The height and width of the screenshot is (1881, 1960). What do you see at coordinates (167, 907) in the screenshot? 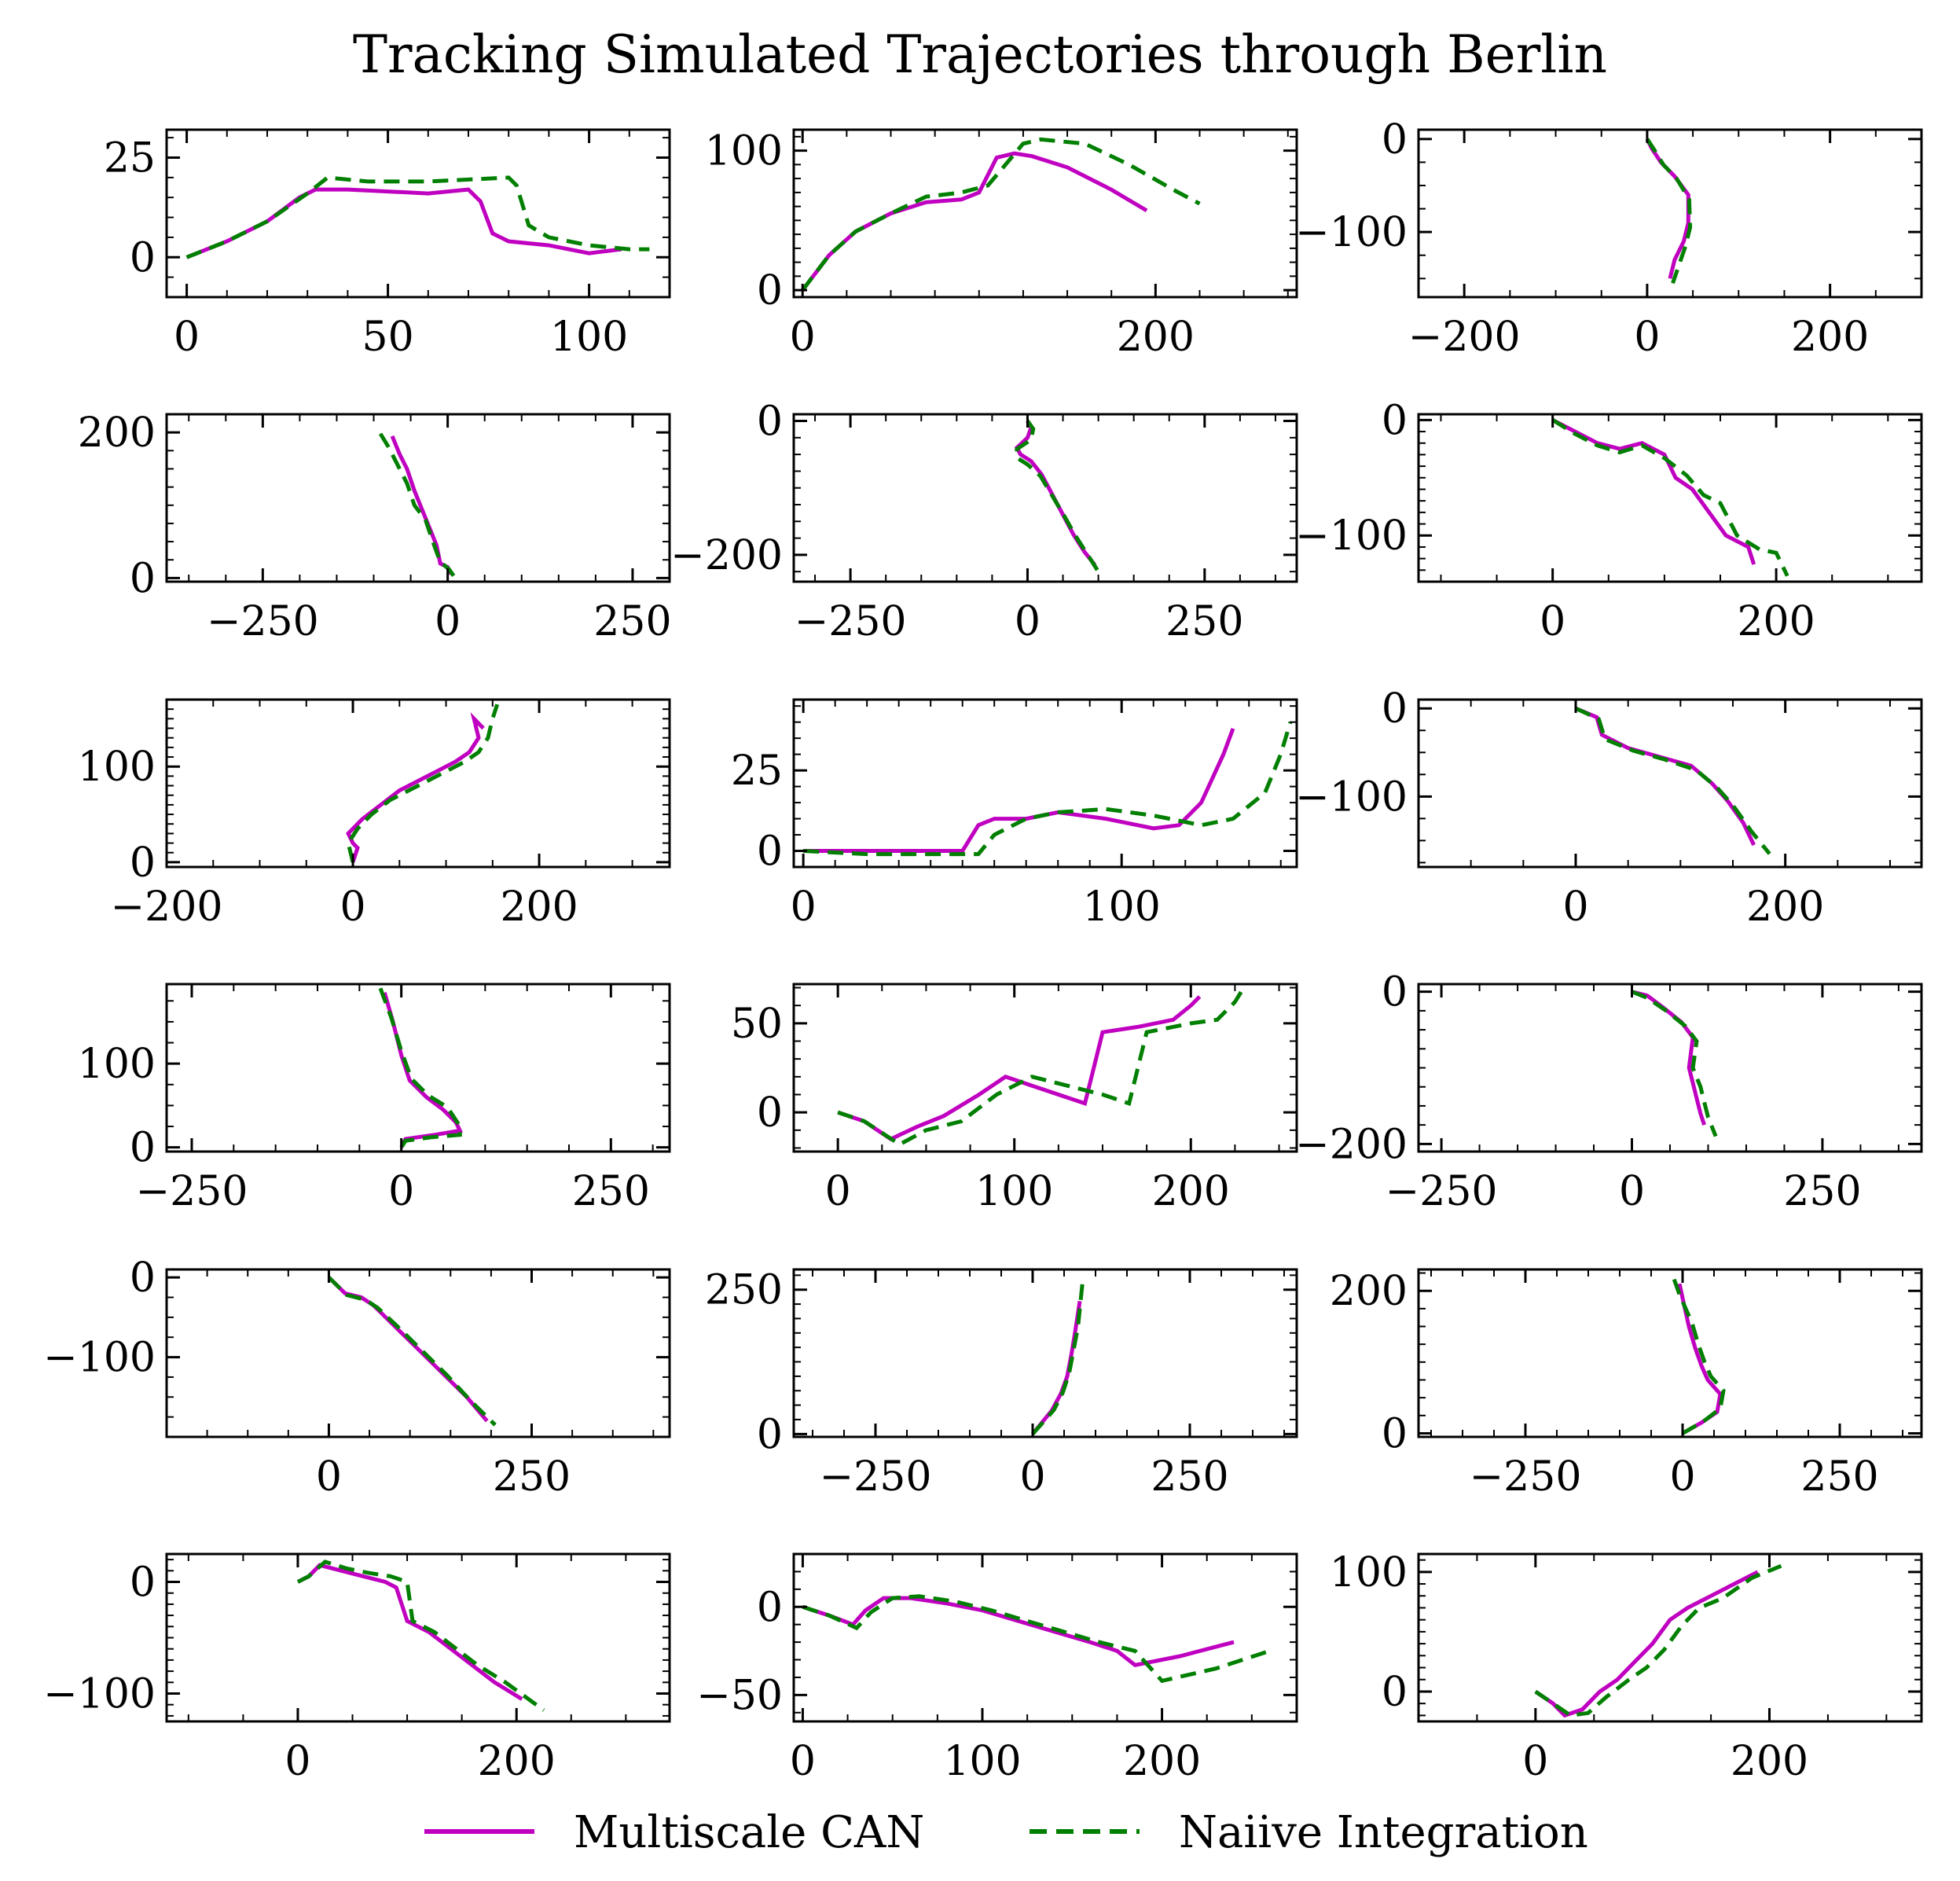
I see `x-tick-label: −200` at bounding box center [167, 907].